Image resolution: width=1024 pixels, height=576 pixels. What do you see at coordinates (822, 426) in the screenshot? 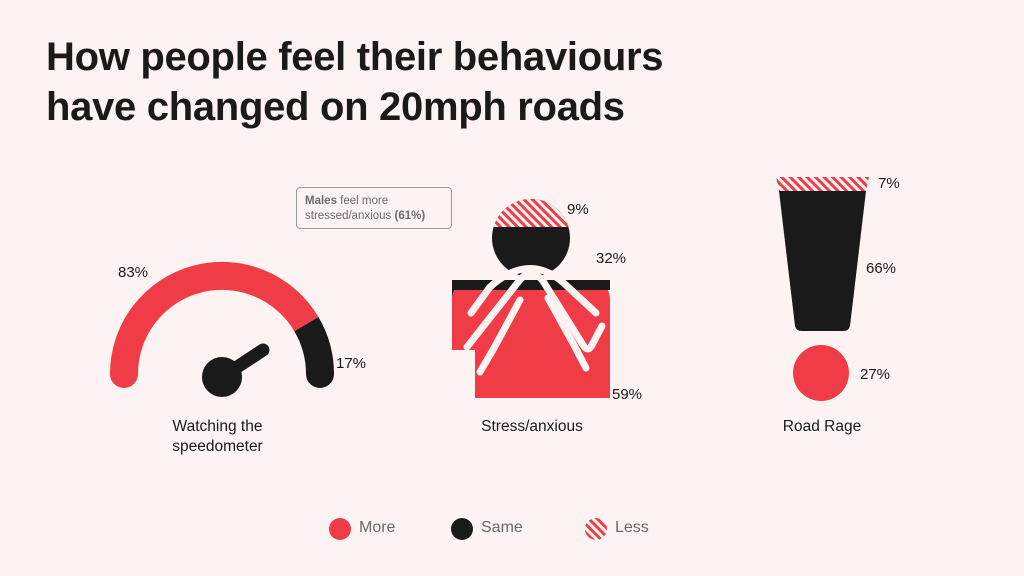
I see `roadrage-caption: Road Rage` at bounding box center [822, 426].